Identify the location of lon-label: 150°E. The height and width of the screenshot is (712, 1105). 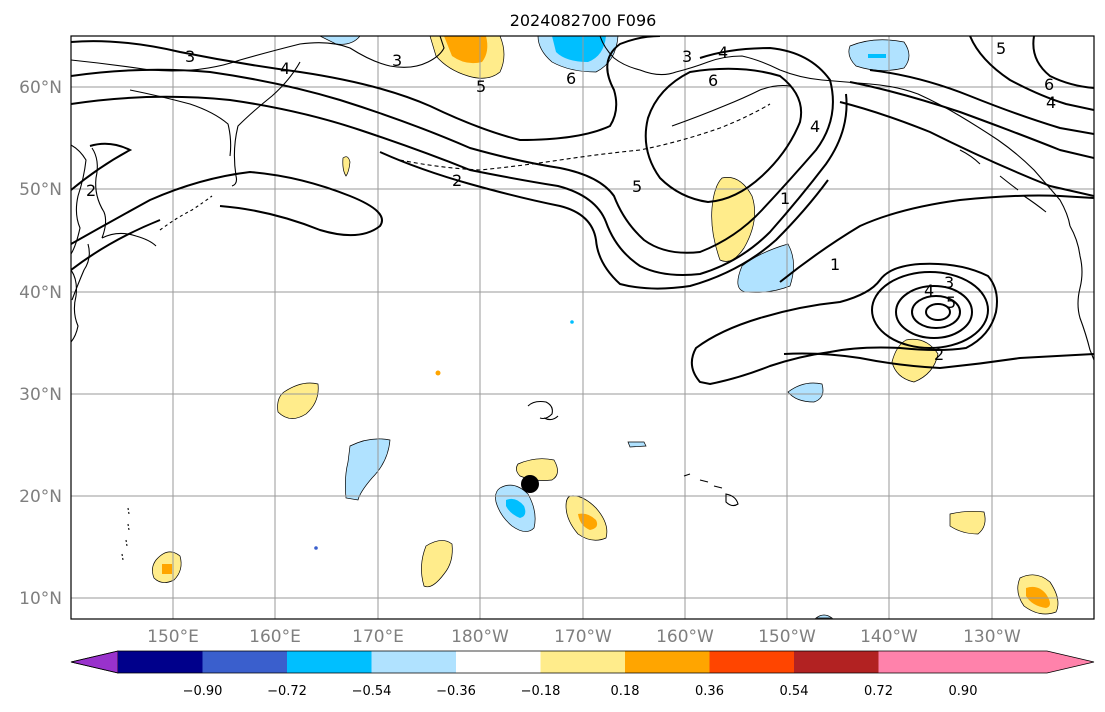
(173, 637).